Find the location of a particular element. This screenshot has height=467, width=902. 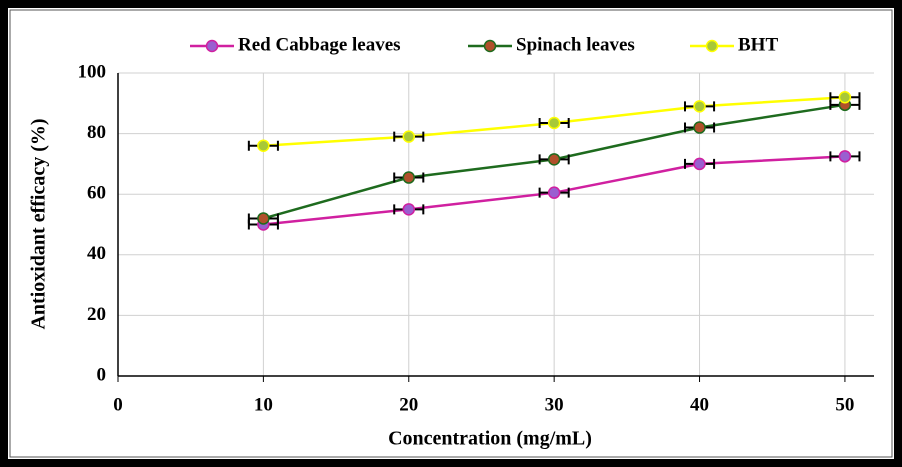

x-tick-label: 50 is located at coordinates (844, 404).